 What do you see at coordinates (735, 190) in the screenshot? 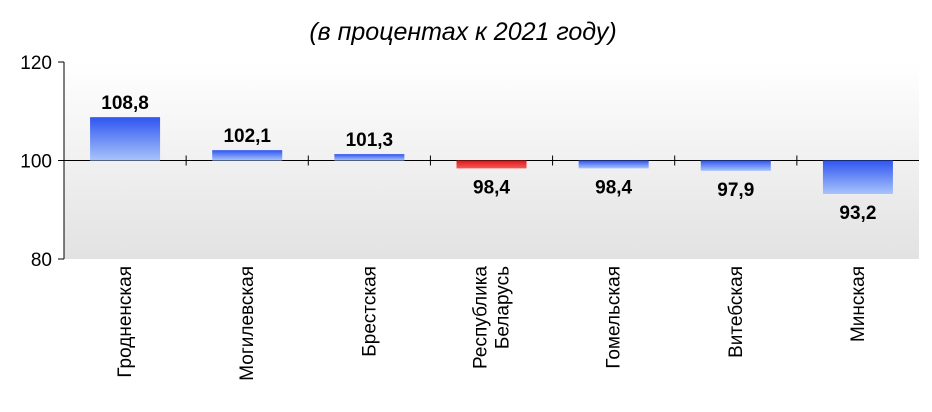
I see `data-label: 97,9` at bounding box center [735, 190].